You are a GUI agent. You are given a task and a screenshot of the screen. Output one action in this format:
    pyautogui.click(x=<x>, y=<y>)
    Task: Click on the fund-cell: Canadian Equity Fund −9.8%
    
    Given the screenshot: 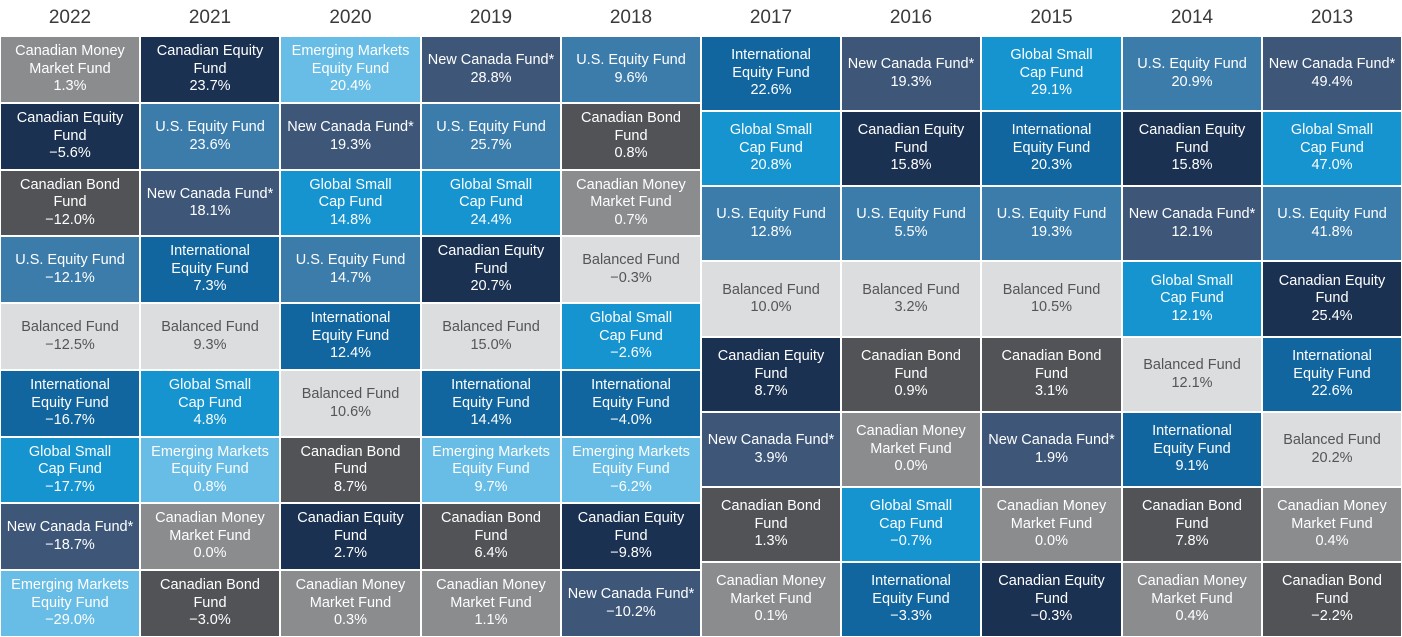 What is the action you would take?
    pyautogui.click(x=631, y=536)
    